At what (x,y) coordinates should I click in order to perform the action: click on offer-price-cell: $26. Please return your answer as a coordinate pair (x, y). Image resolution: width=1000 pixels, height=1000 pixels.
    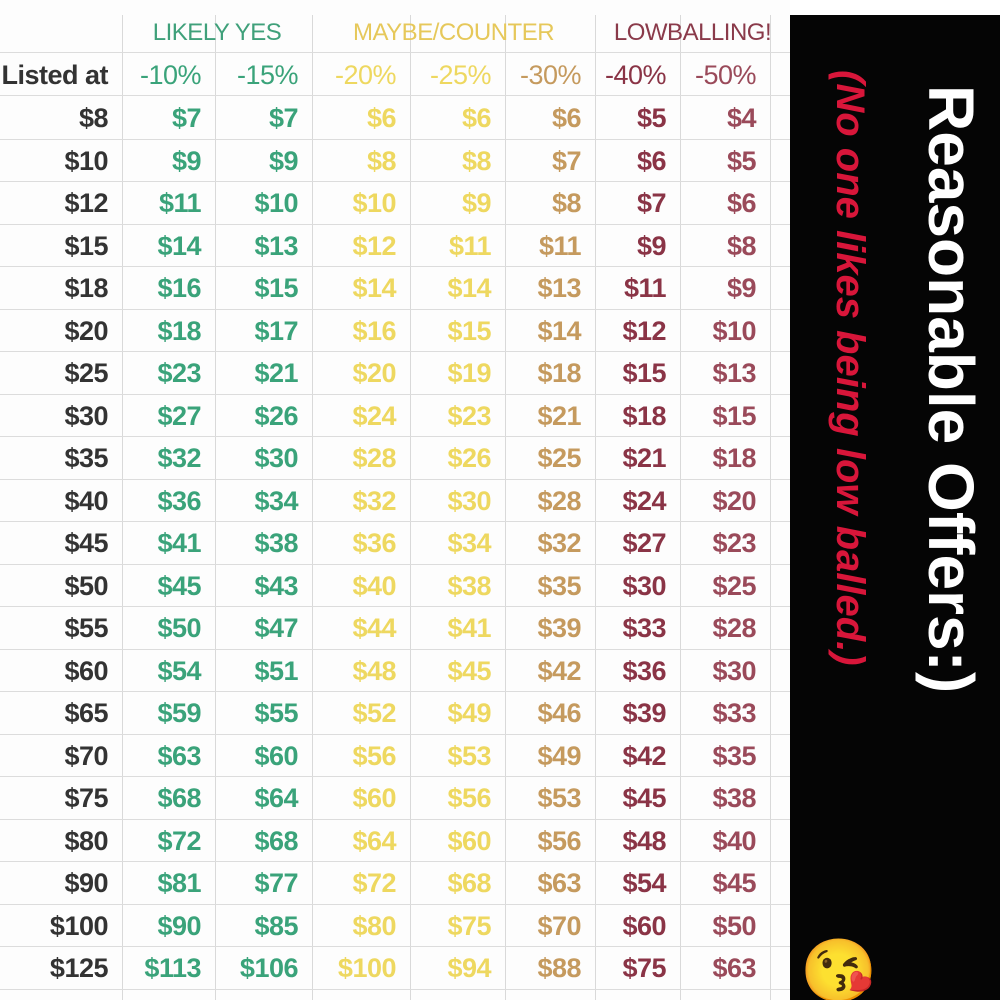
    Looking at the image, I should click on (469, 458).